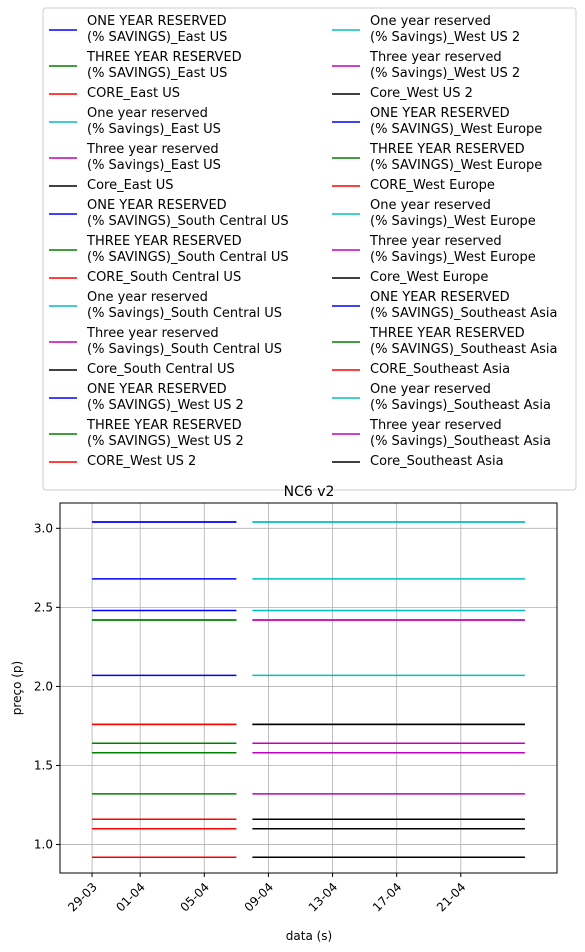 The image size is (585, 952). What do you see at coordinates (451, 897) in the screenshot?
I see `x-tick-label: 21-04` at bounding box center [451, 897].